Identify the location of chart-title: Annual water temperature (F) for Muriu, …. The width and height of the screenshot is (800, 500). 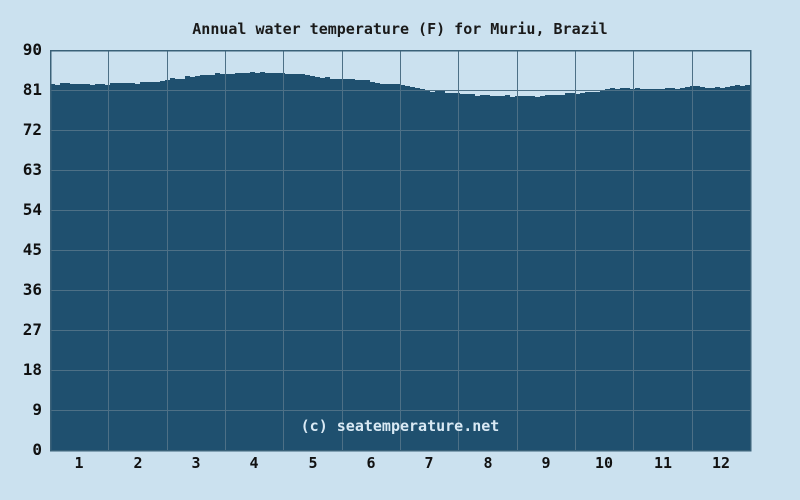
(400, 29).